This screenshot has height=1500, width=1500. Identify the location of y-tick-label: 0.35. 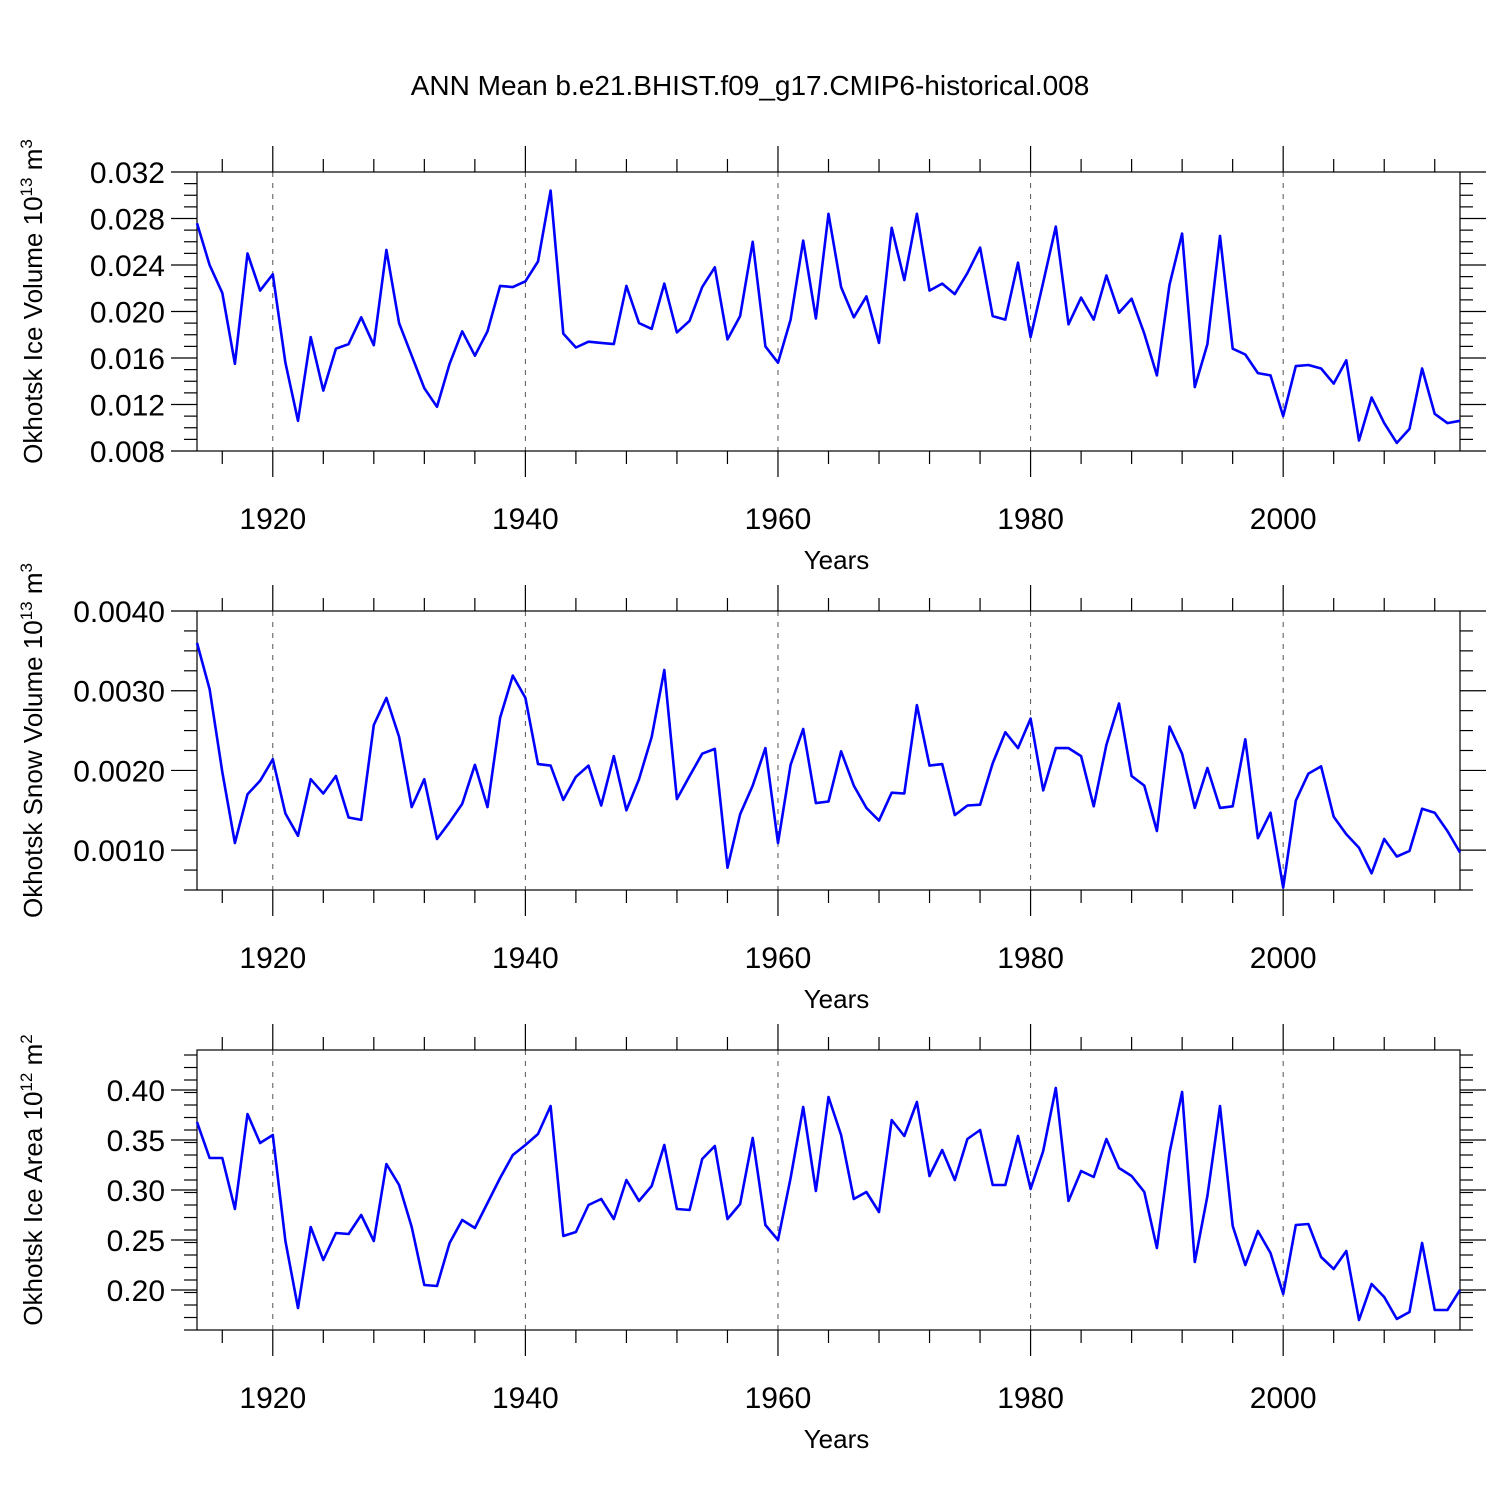
(136, 1141).